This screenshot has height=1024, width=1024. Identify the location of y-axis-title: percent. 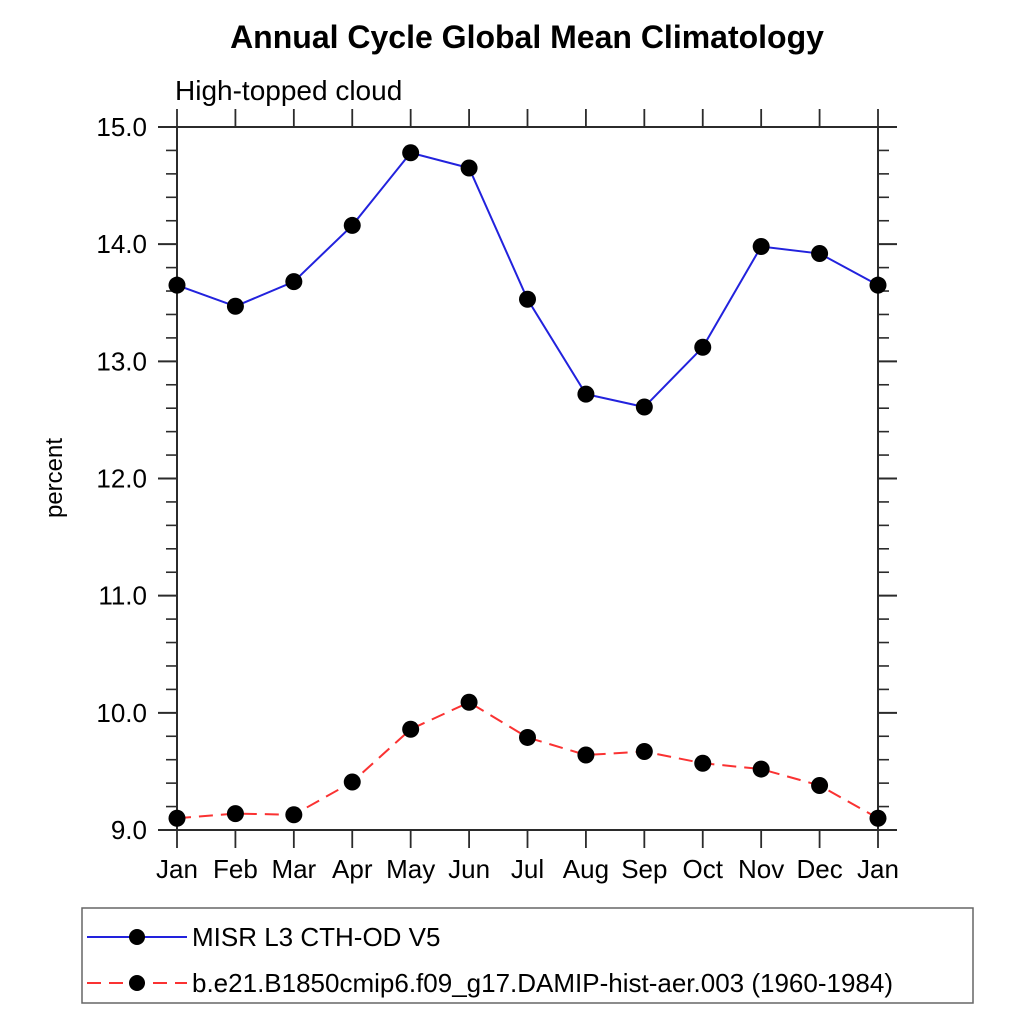
(54, 478).